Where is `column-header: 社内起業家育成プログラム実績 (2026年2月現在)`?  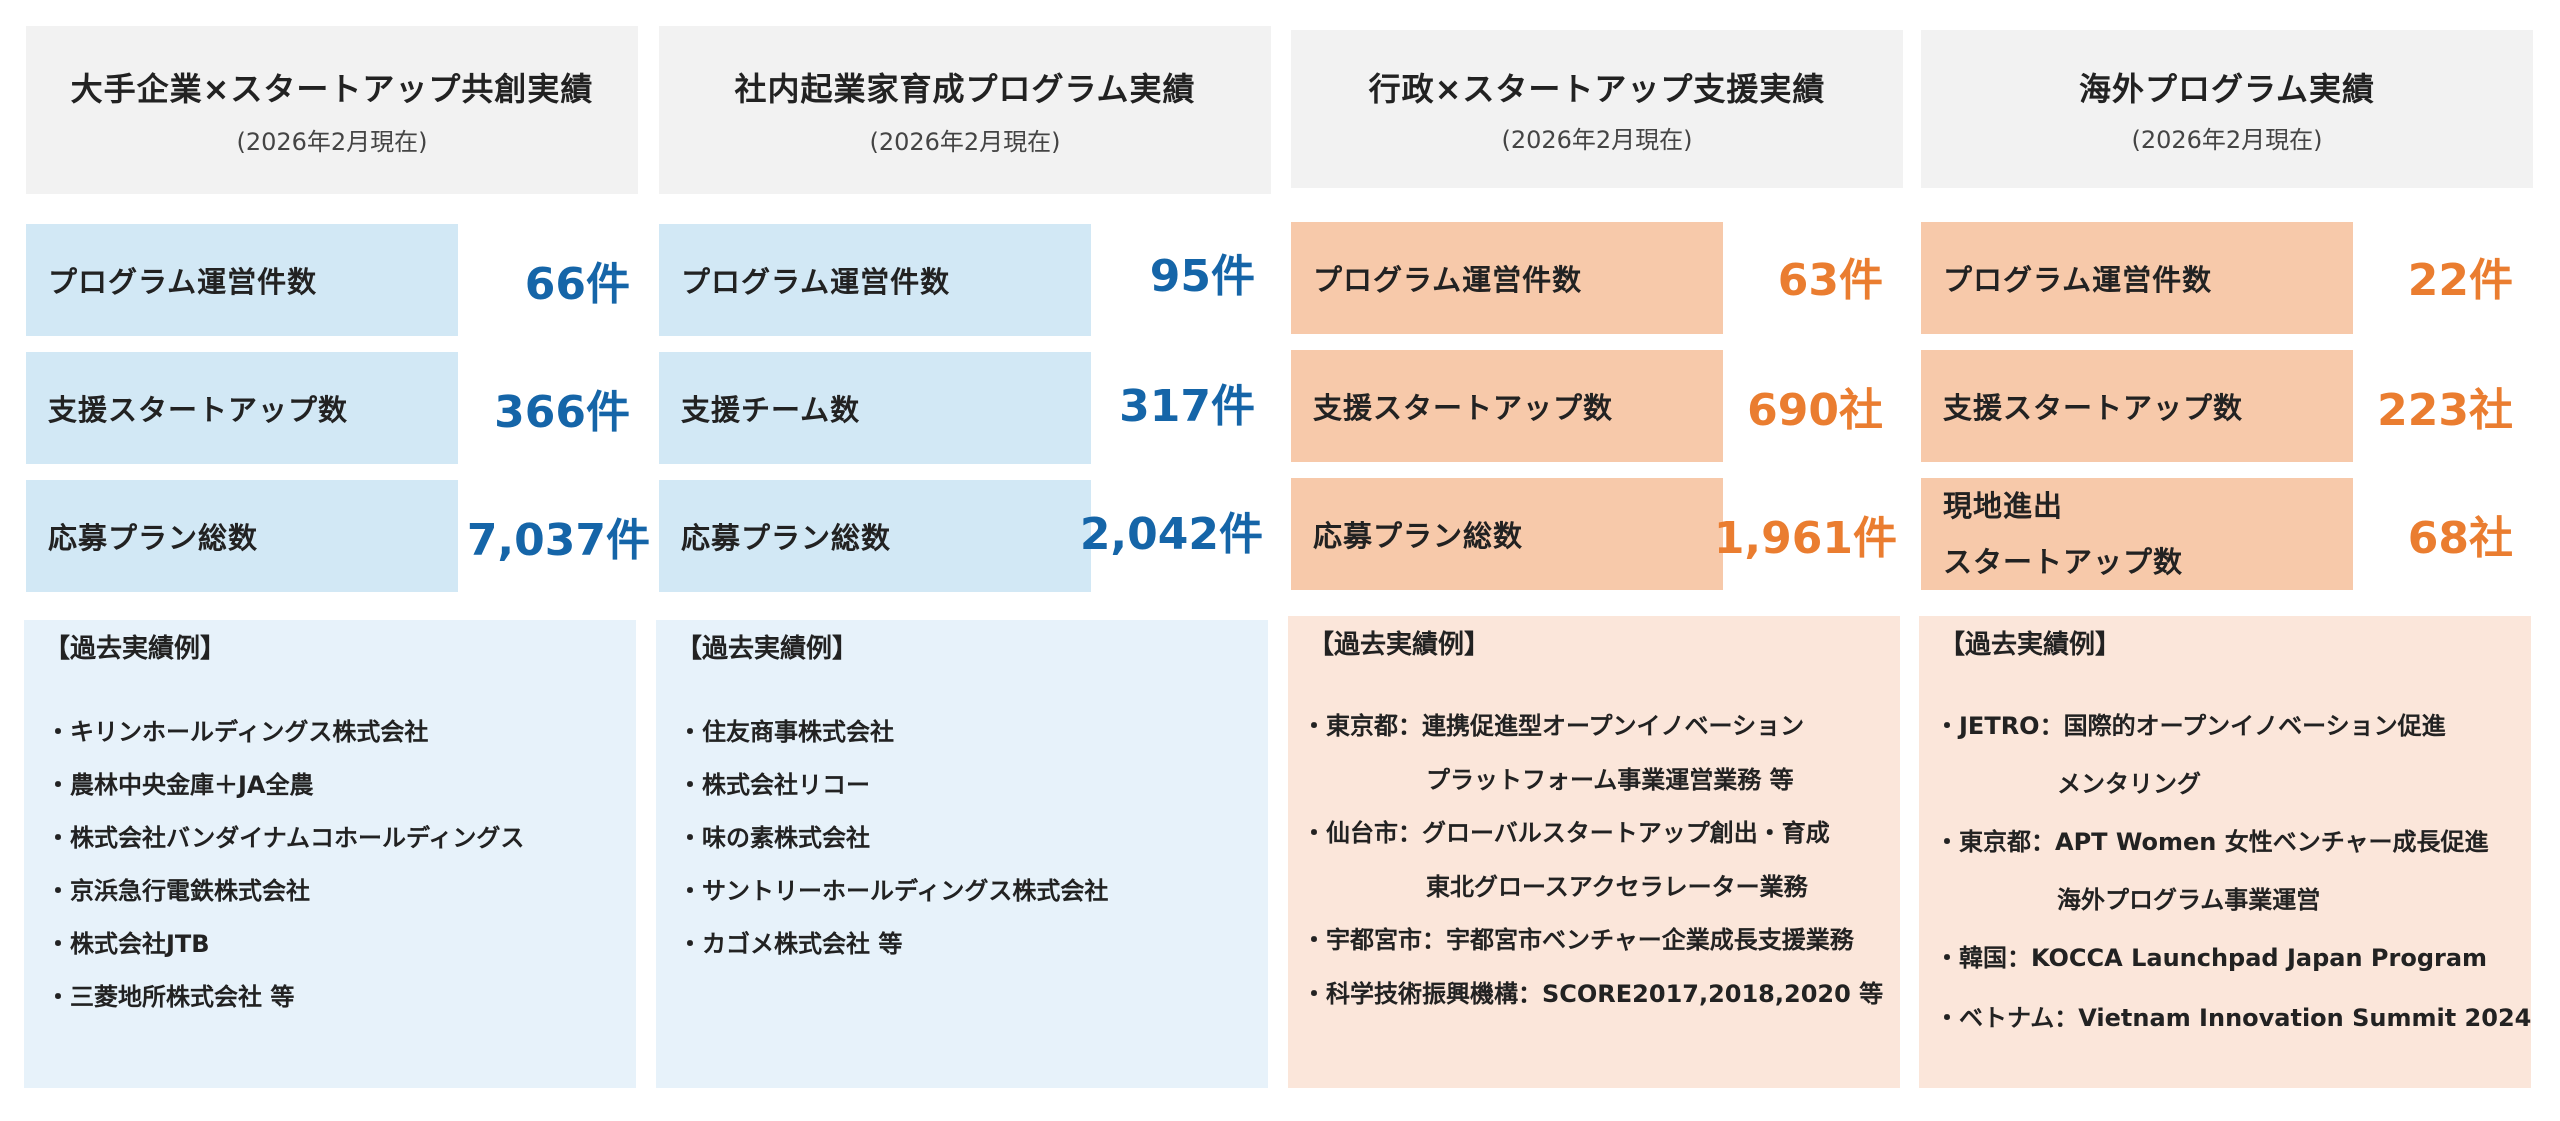 column-header: 社内起業家育成プログラム実績 (2026年2月現在) is located at coordinates (965, 110).